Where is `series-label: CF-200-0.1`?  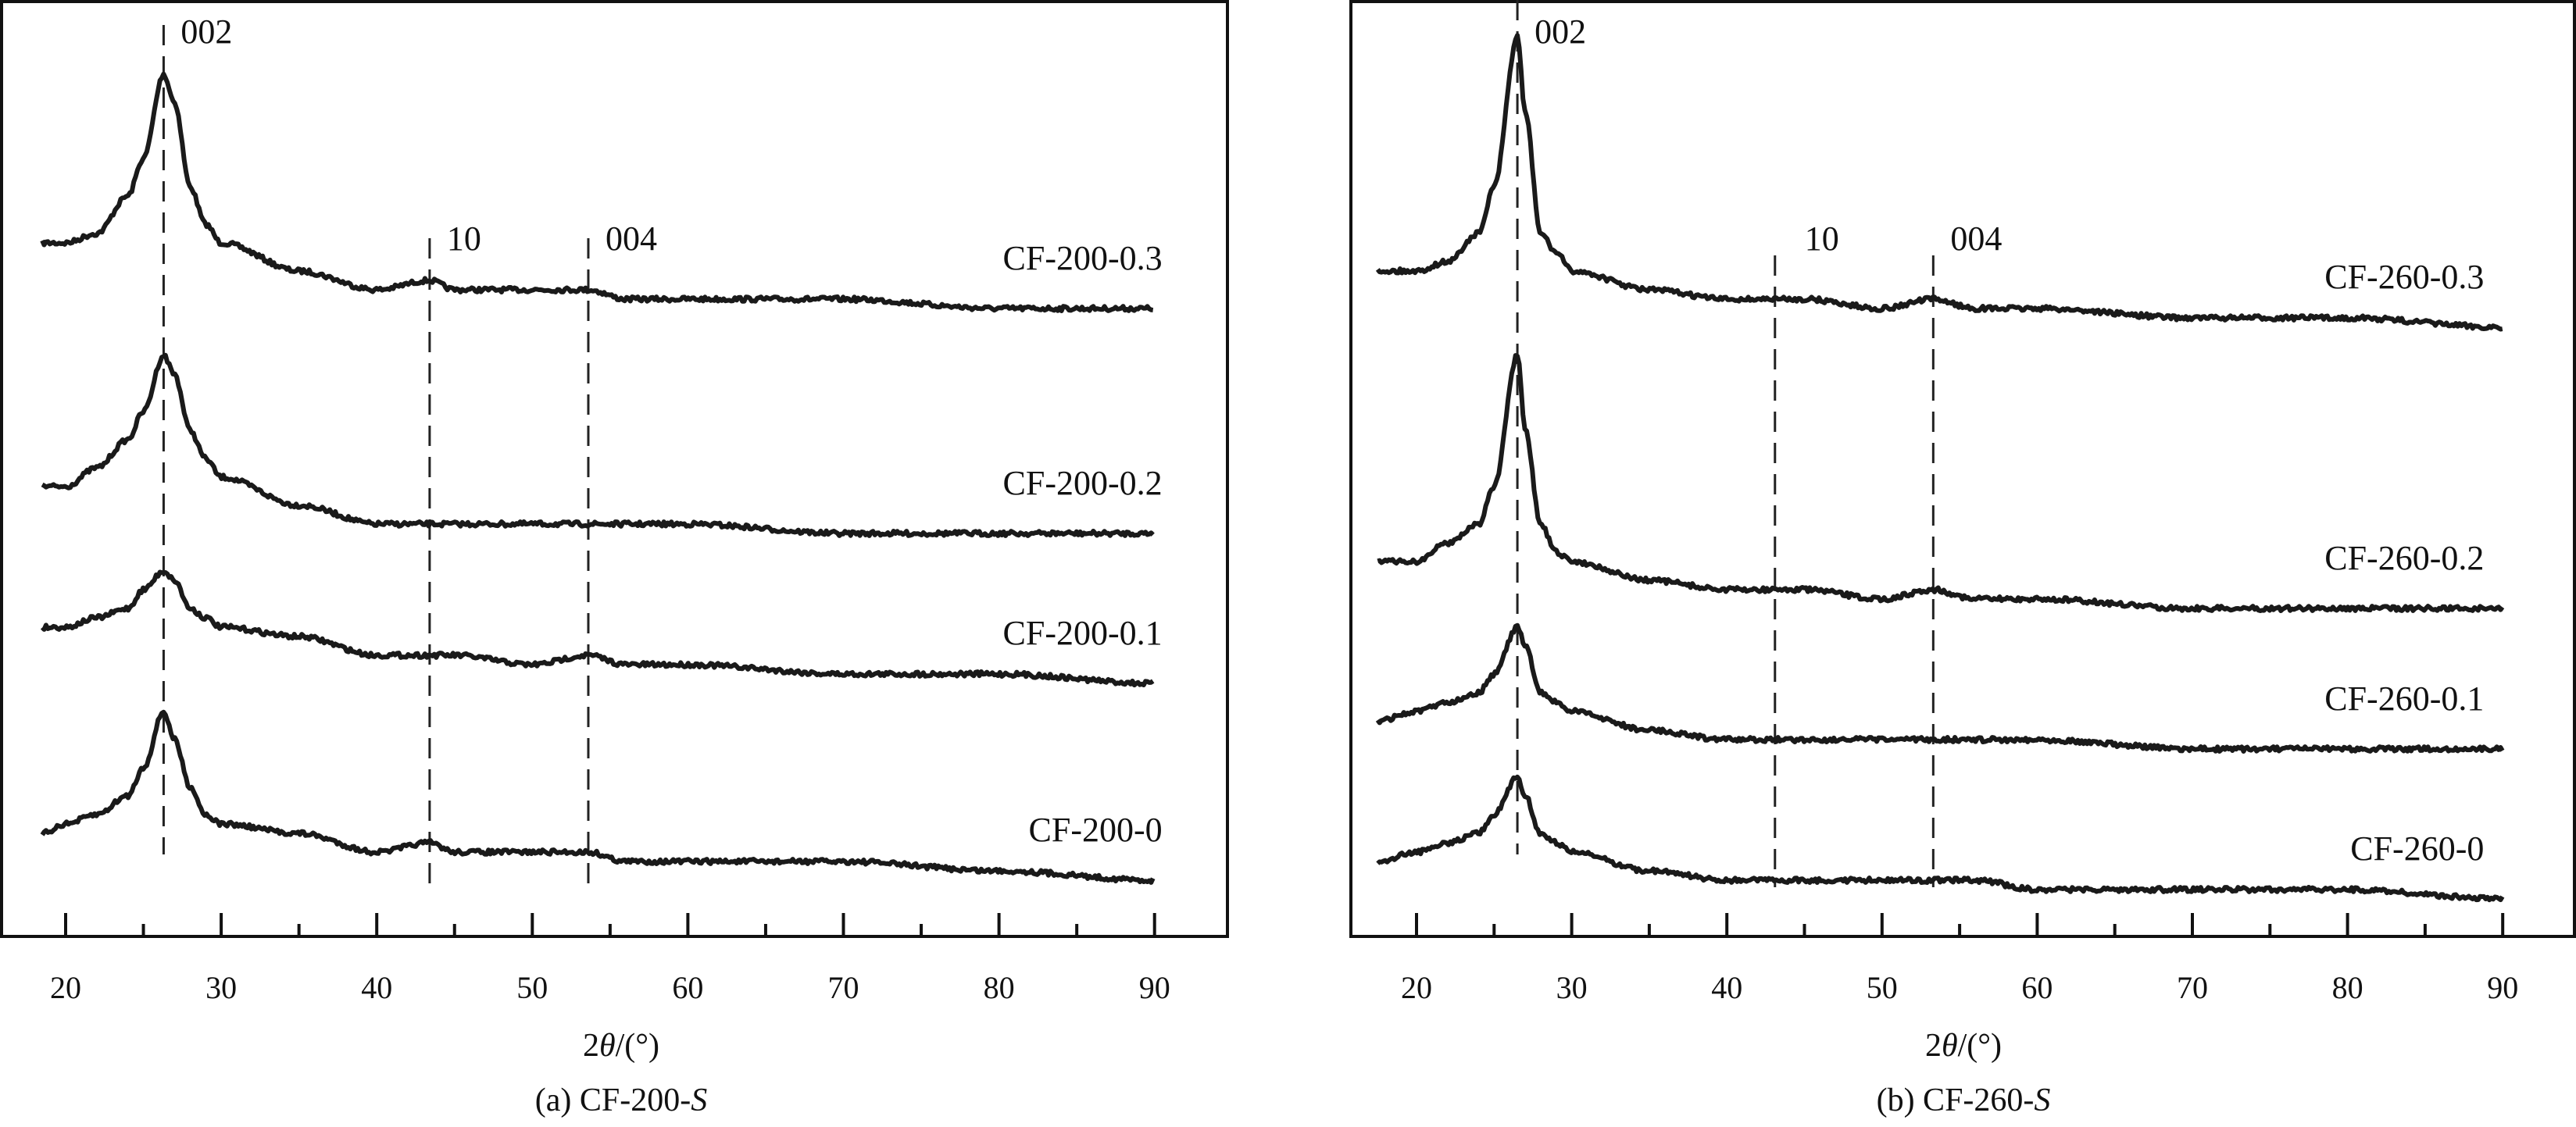
series-label: CF-200-0.1 is located at coordinates (1083, 633).